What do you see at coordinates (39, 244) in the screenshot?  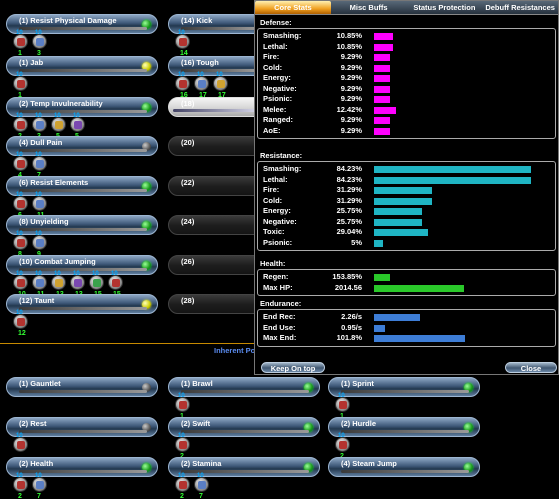 I see `enhancement-slot: 10 9` at bounding box center [39, 244].